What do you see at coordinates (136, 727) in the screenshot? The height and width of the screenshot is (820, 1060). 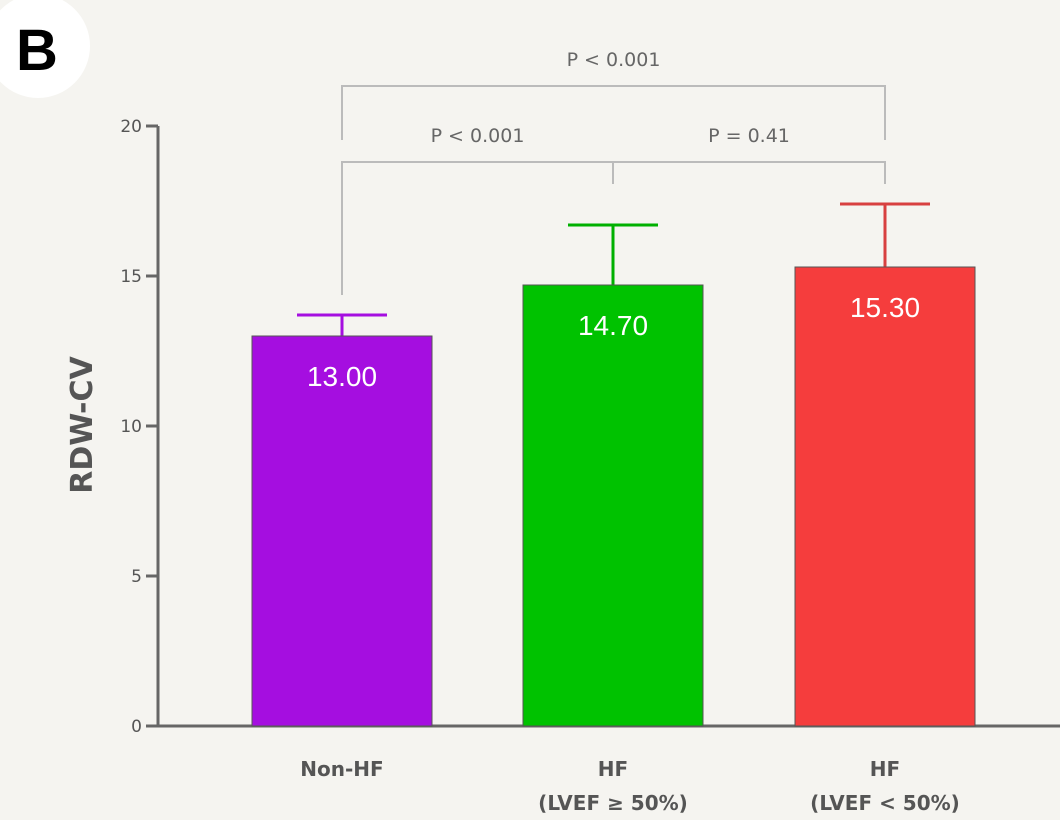 I see `y-tick-label: 0` at bounding box center [136, 727].